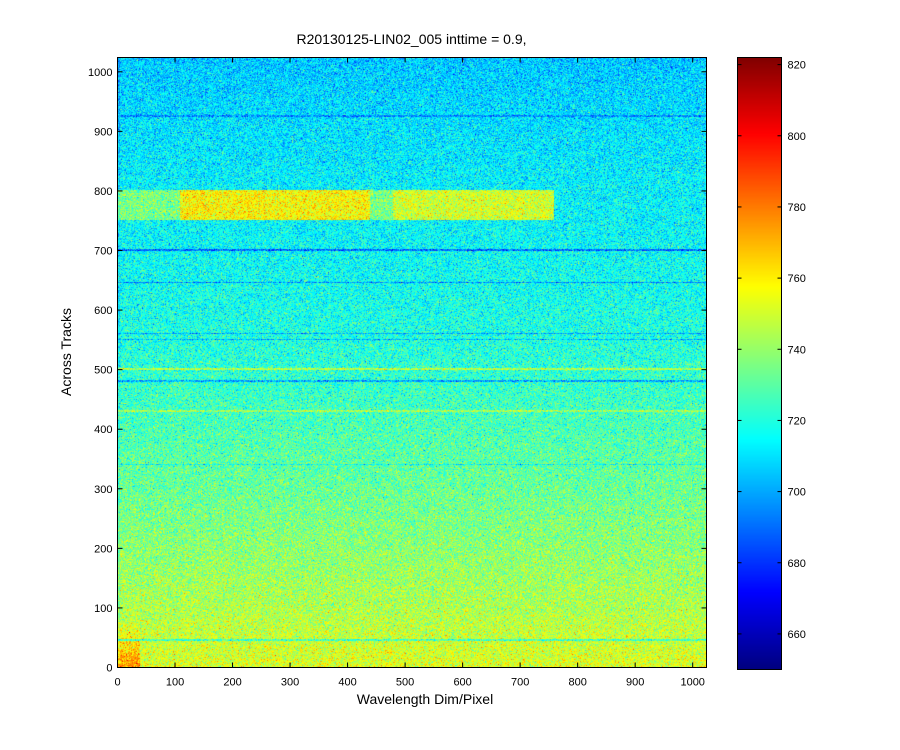  I want to click on colorbar-tick-label: 740, so click(797, 350).